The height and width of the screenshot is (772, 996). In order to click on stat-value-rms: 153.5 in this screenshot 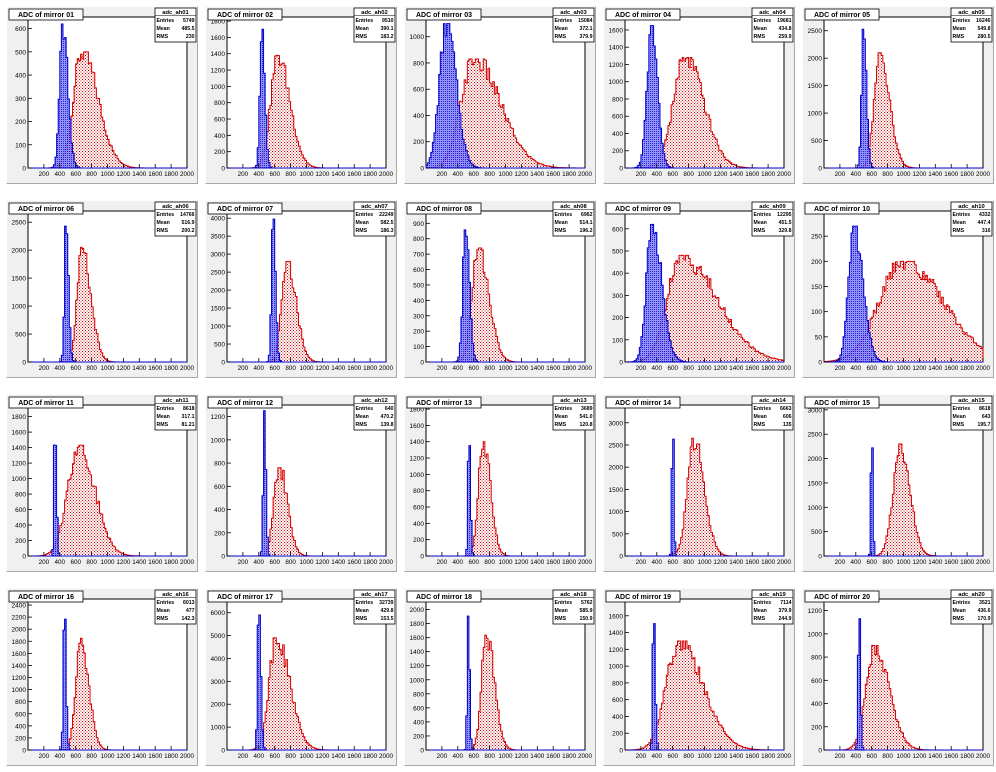, I will do `click(387, 619)`.